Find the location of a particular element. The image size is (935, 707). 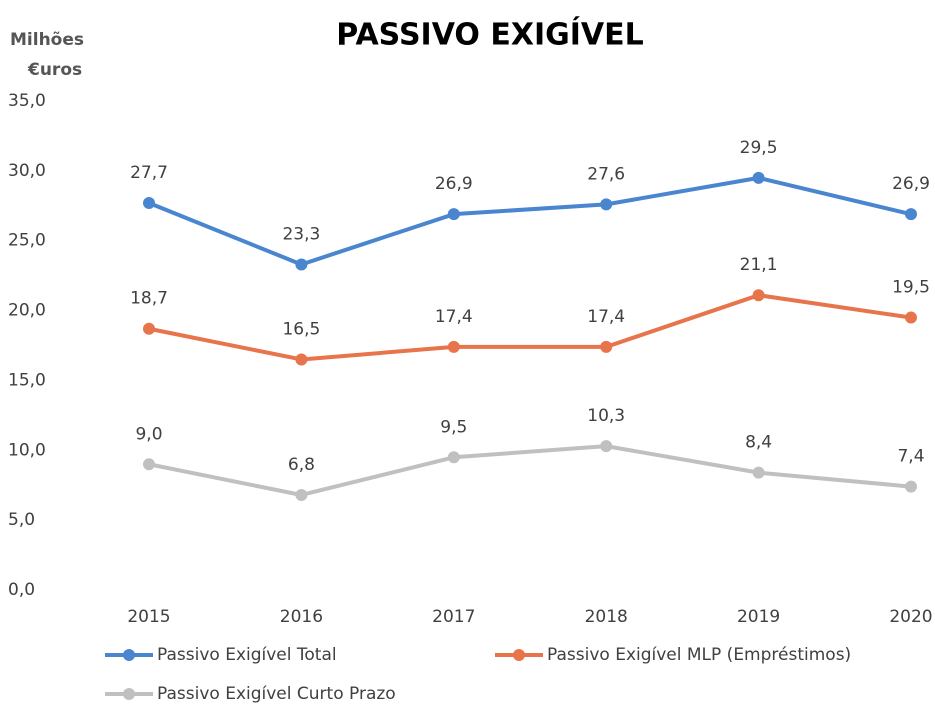

y-tick-label: 30,0 is located at coordinates (27, 171).